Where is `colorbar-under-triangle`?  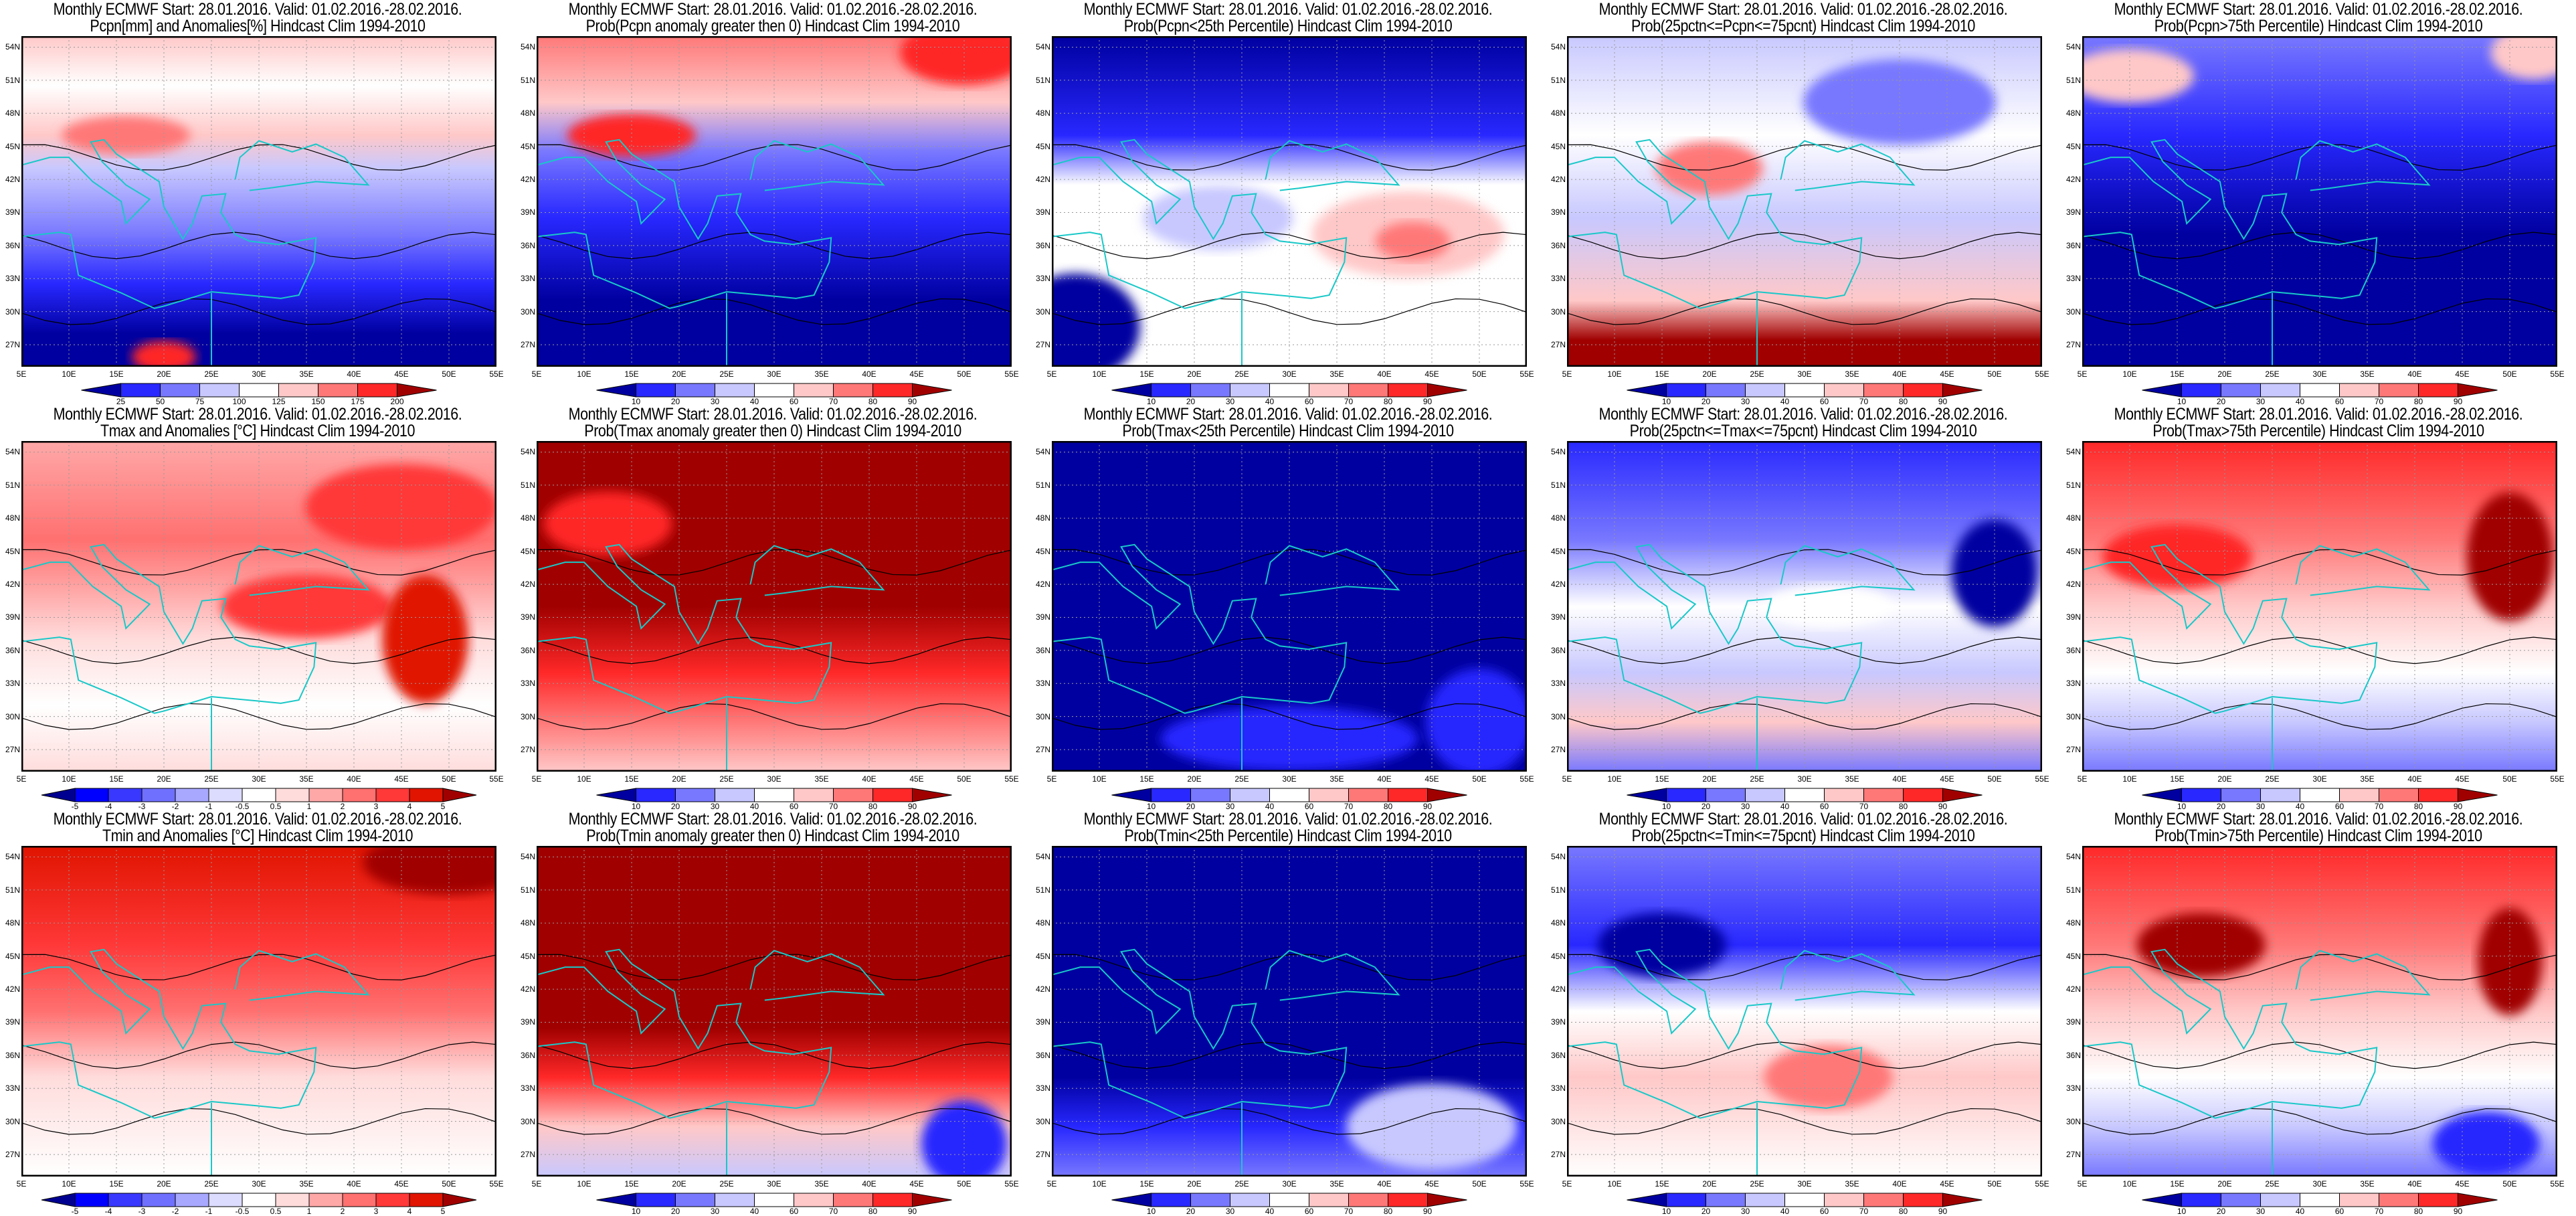
colorbar-under-triangle is located at coordinates (2162, 795).